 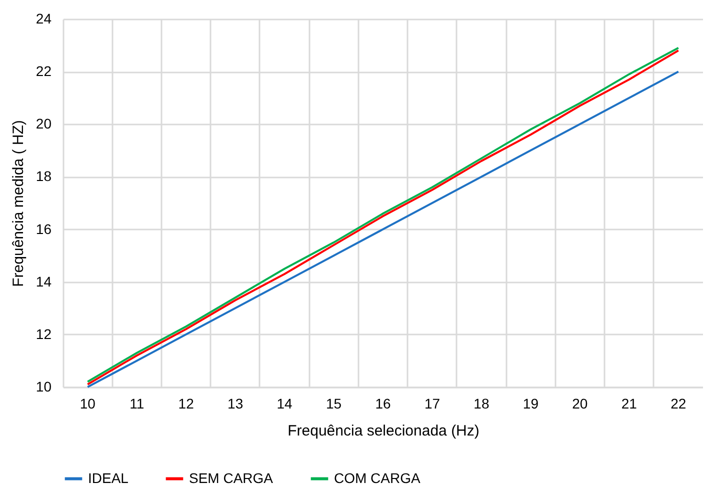 I want to click on x-tick-label: 13, so click(x=236, y=404).